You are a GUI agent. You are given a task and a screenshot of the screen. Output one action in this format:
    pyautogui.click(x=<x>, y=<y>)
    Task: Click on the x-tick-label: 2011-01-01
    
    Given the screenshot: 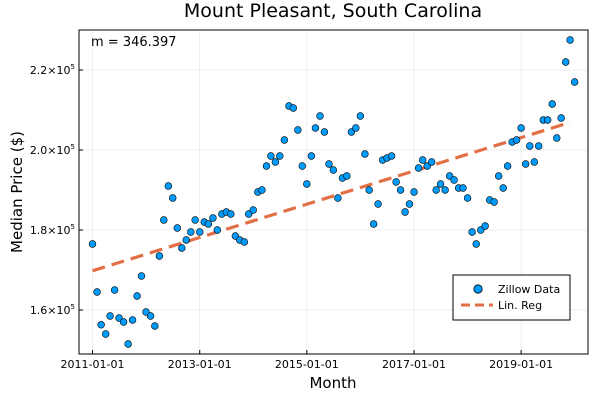 What is the action you would take?
    pyautogui.click(x=93, y=364)
    